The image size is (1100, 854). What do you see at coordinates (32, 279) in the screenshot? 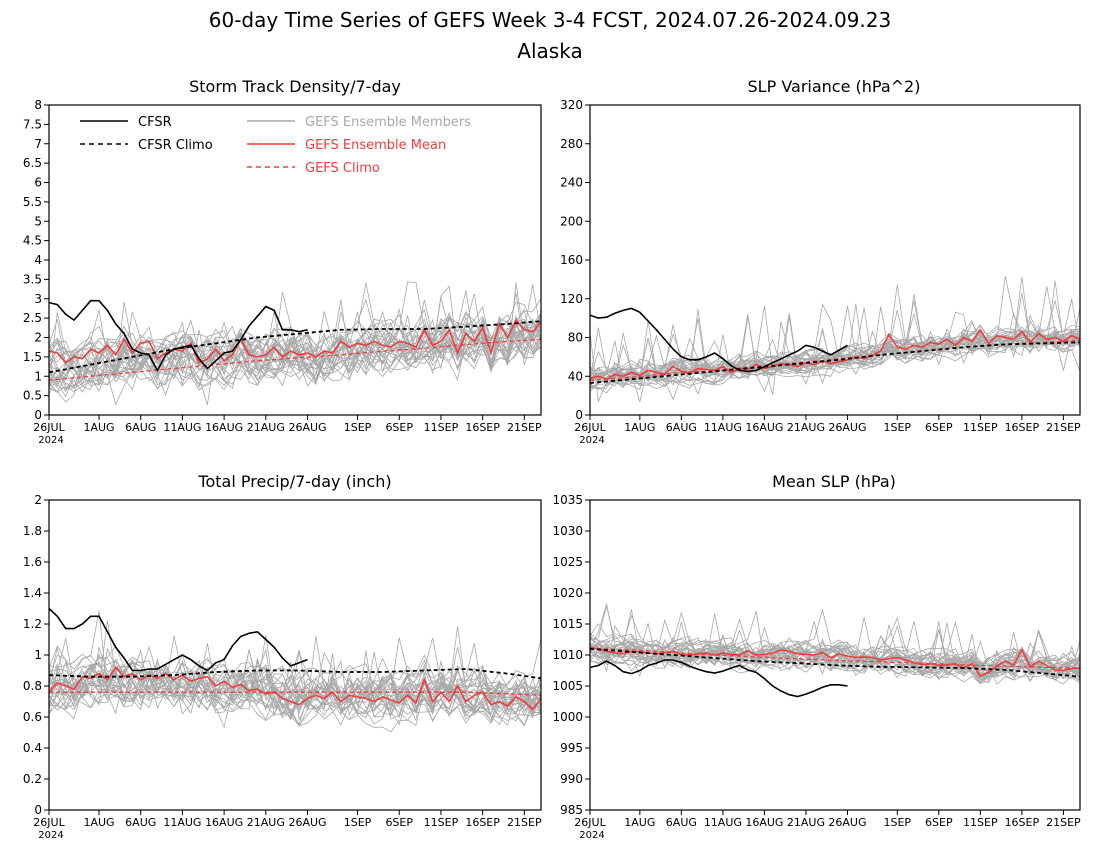
I see `y-tick-label: 3.5` at bounding box center [32, 279].